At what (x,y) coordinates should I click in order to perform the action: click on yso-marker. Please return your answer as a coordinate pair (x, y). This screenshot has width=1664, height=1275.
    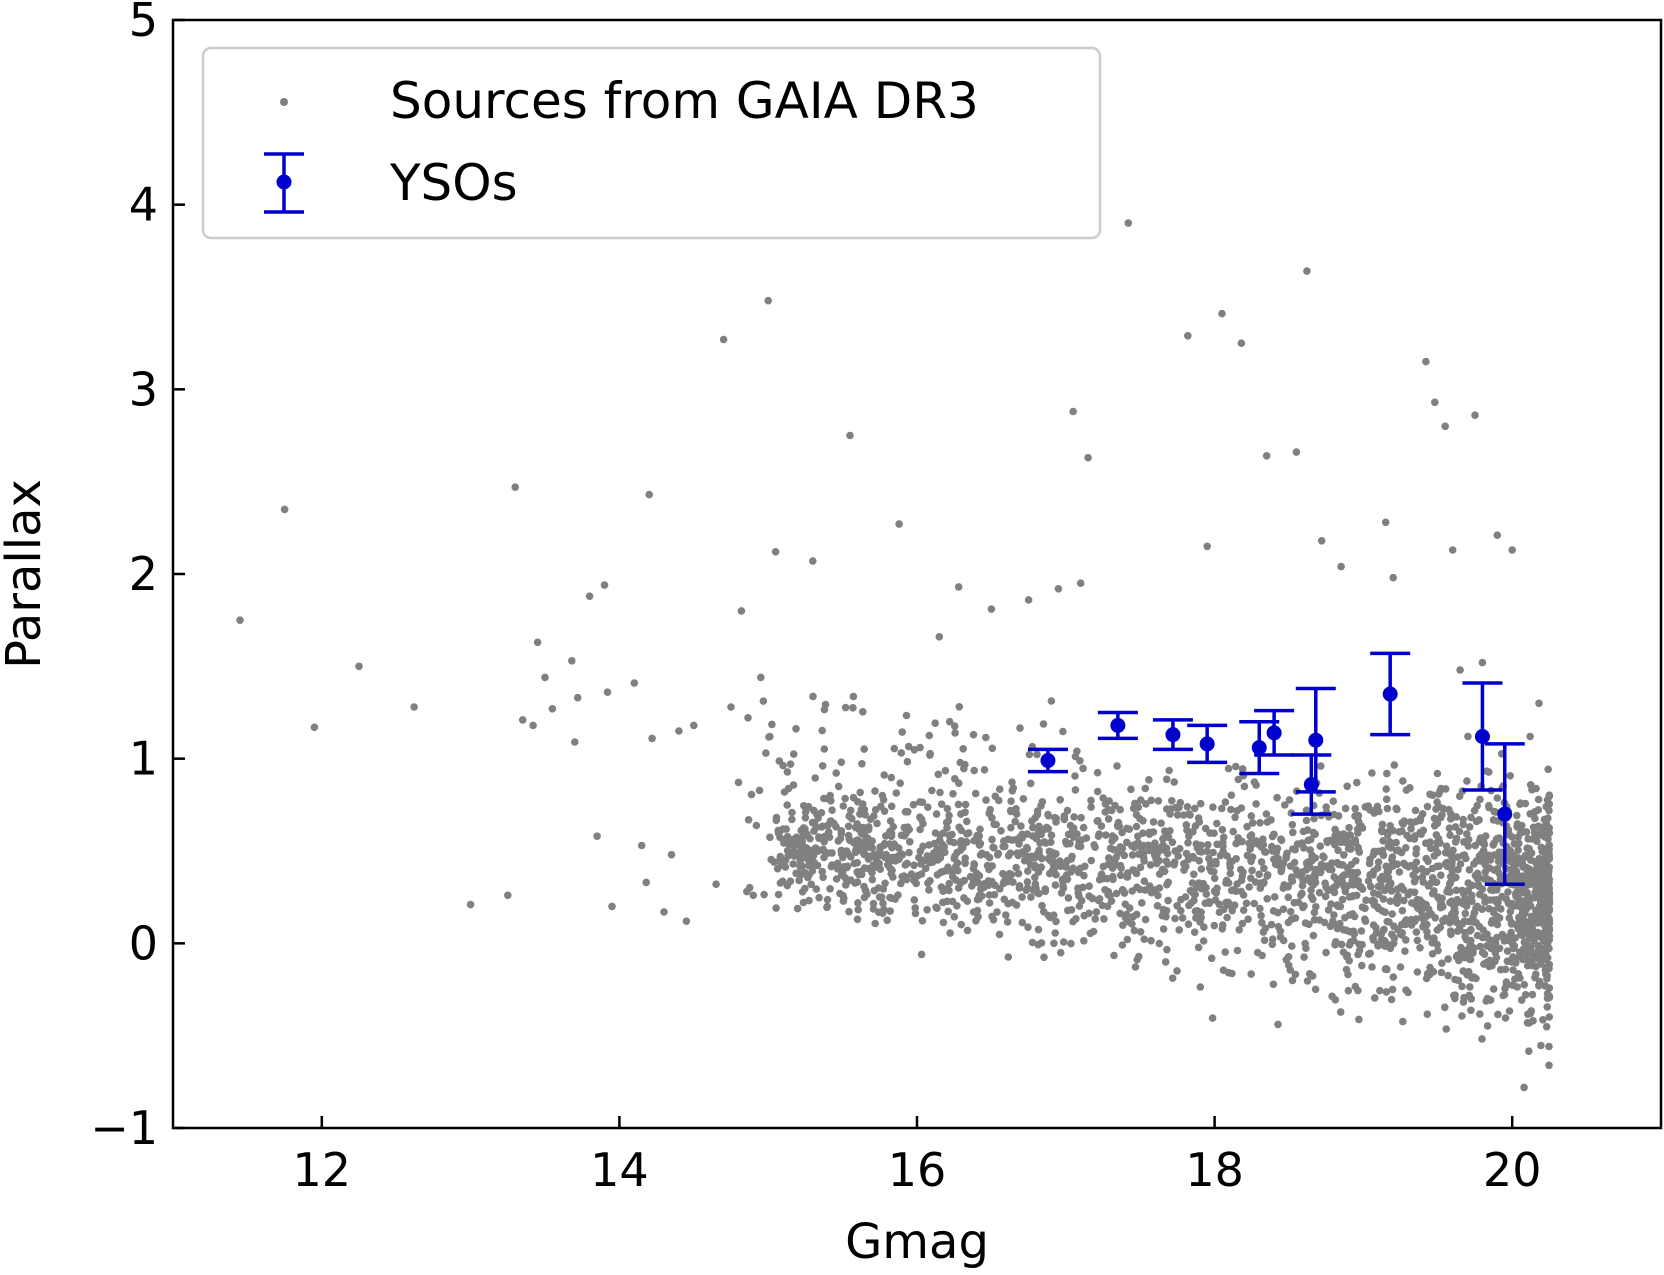
    Looking at the image, I should click on (1316, 740).